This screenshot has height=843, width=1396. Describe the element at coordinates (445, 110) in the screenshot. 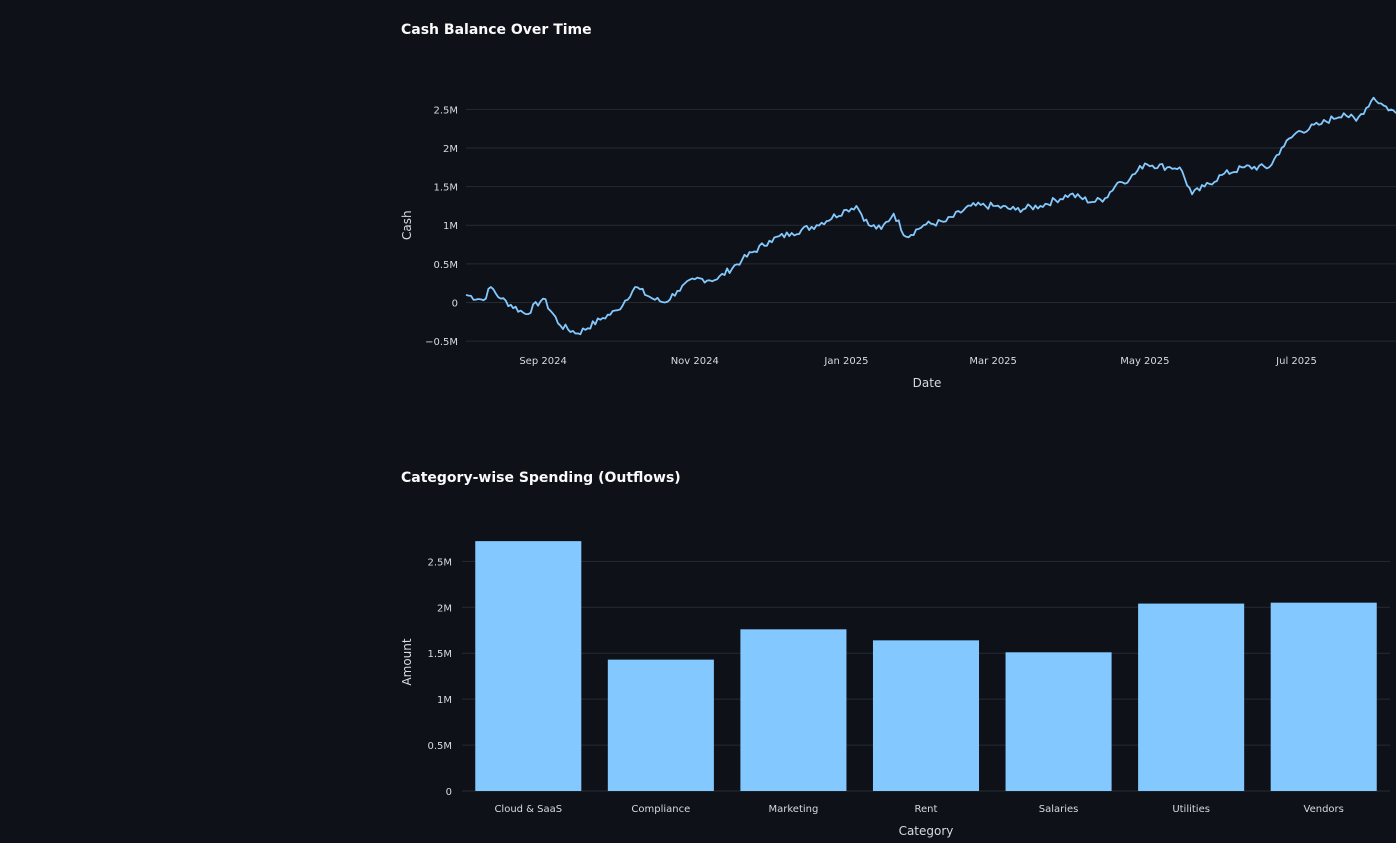

I see `line-chart-y-tick-label: 2.5M` at that location.